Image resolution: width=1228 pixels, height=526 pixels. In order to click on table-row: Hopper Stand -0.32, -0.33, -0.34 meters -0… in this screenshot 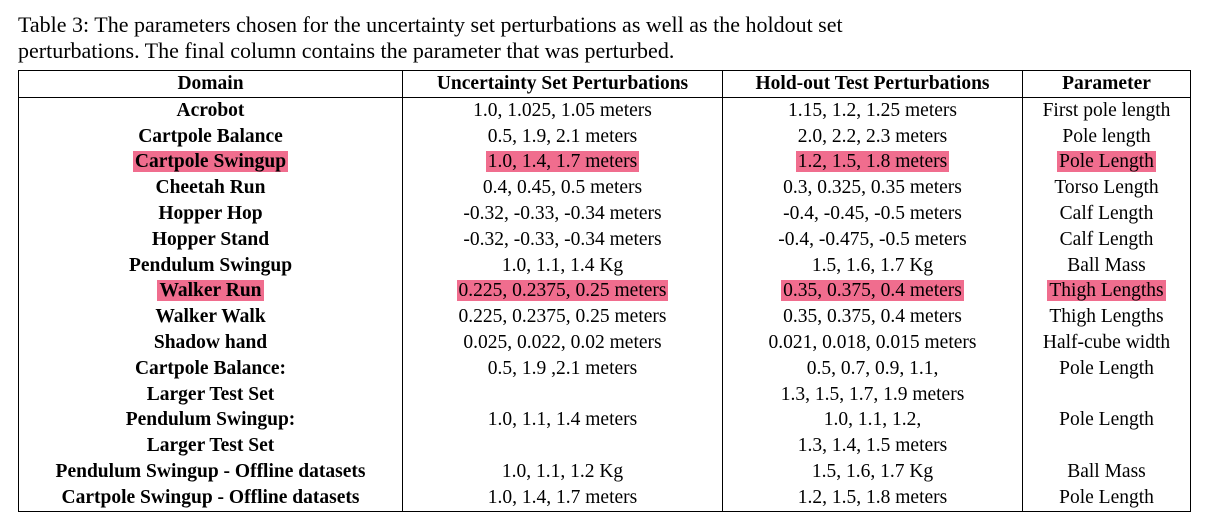, I will do `click(604, 239)`.